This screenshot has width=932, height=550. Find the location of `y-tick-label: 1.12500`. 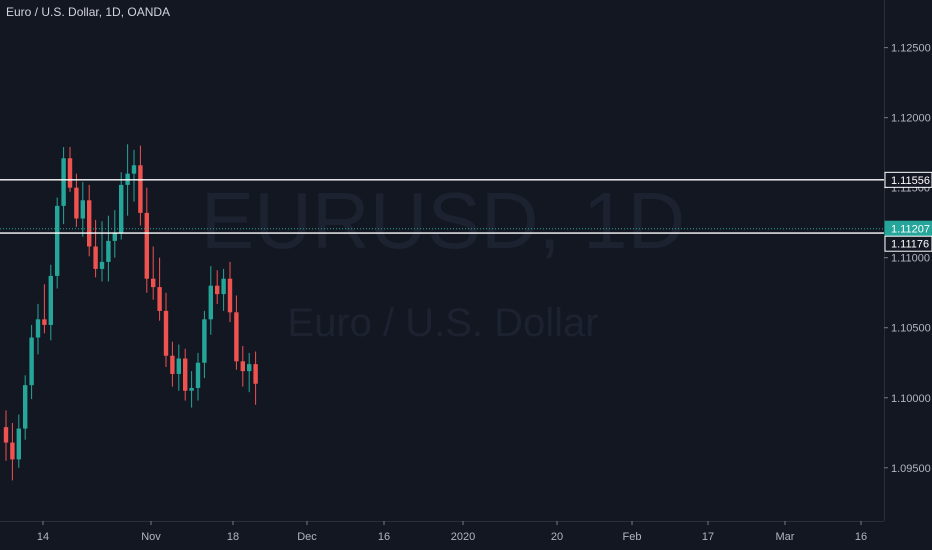

y-tick-label: 1.12500 is located at coordinates (911, 49).